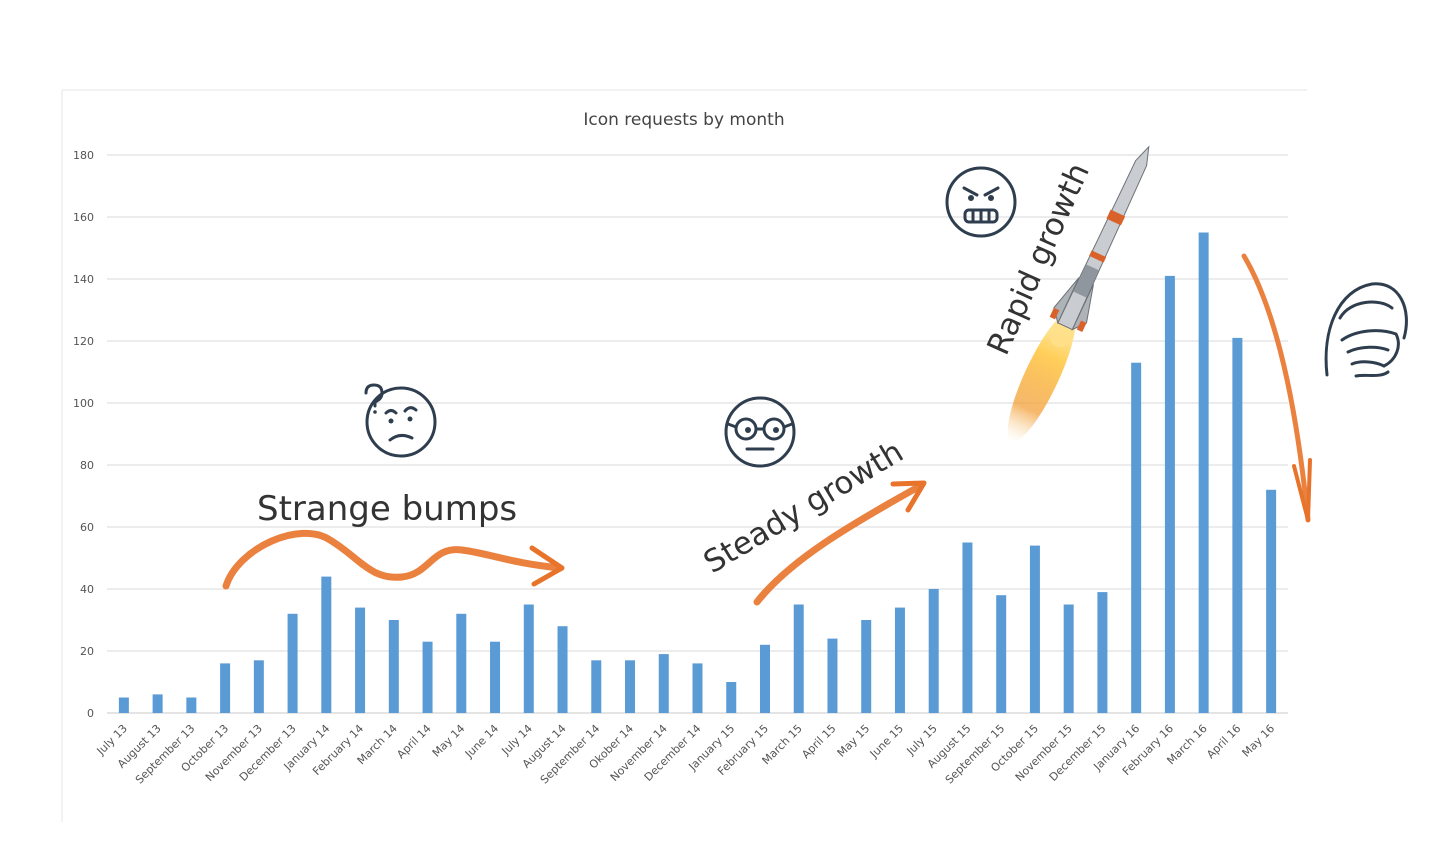 The width and height of the screenshot is (1437, 847). Describe the element at coordinates (481, 741) in the screenshot. I see `x-tick-label: June 14` at that location.